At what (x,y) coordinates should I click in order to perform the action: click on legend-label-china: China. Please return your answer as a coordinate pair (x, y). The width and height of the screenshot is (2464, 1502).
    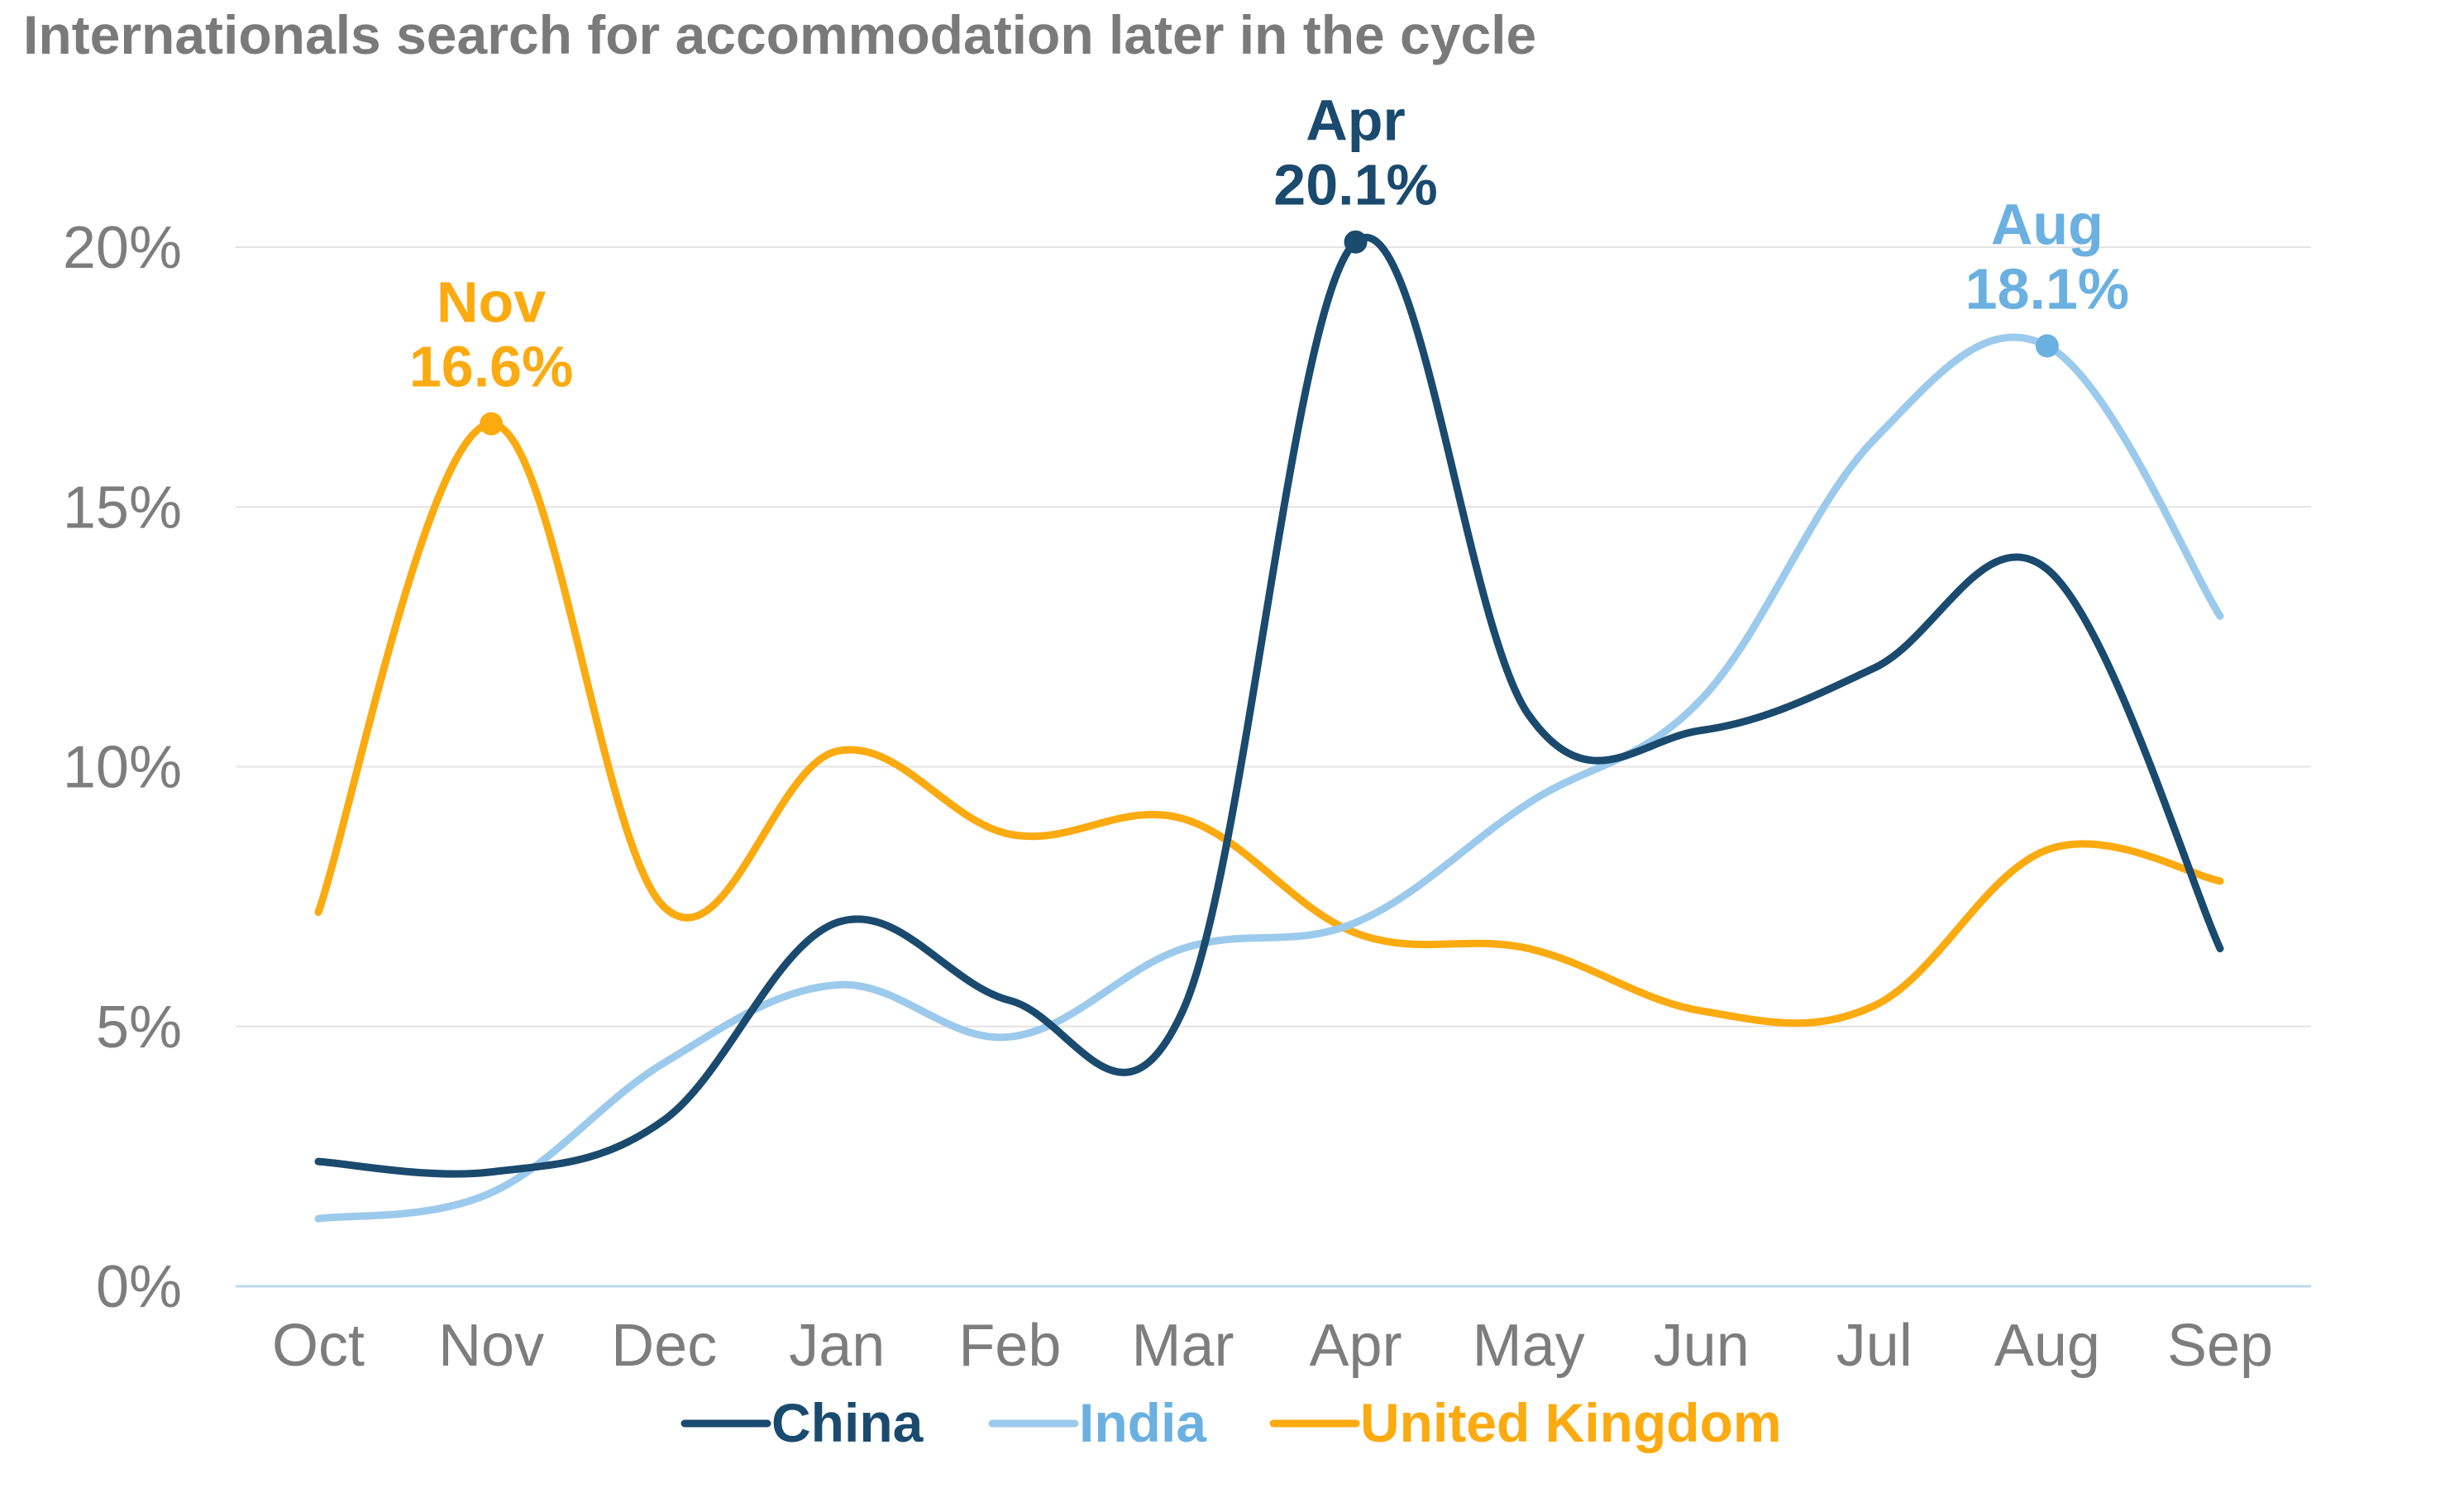
    Looking at the image, I should click on (847, 1422).